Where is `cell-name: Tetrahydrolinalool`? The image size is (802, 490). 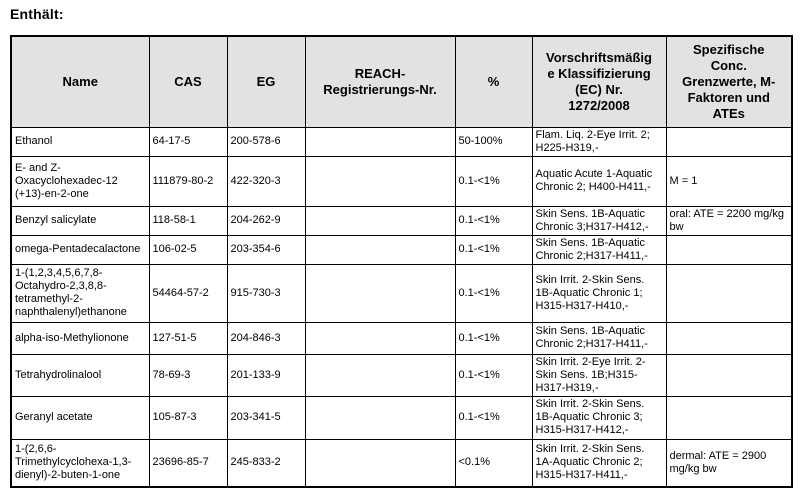 cell-name: Tetrahydrolinalool is located at coordinates (80, 375).